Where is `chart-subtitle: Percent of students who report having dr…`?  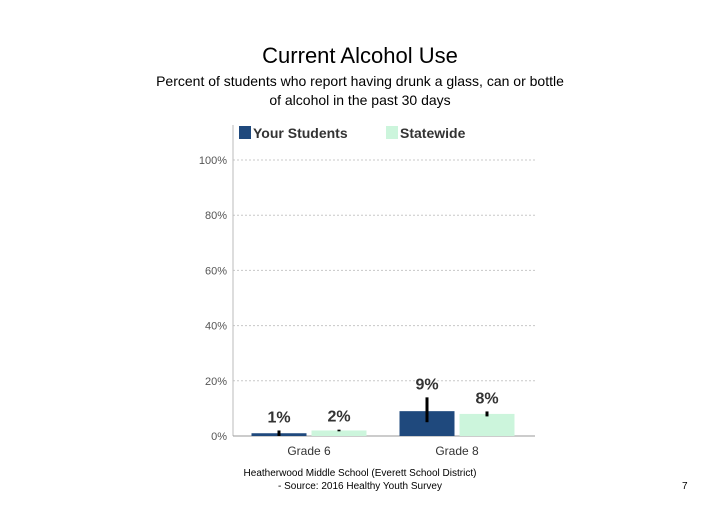 chart-subtitle: Percent of students who report having dr… is located at coordinates (360, 90).